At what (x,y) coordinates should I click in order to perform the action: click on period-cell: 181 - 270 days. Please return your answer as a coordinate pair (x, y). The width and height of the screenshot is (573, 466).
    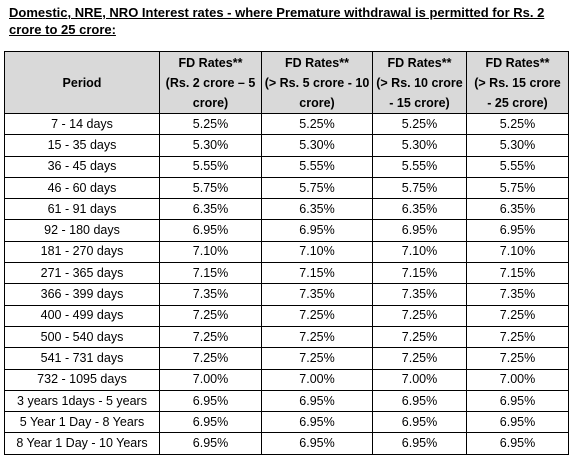
    Looking at the image, I should click on (82, 252).